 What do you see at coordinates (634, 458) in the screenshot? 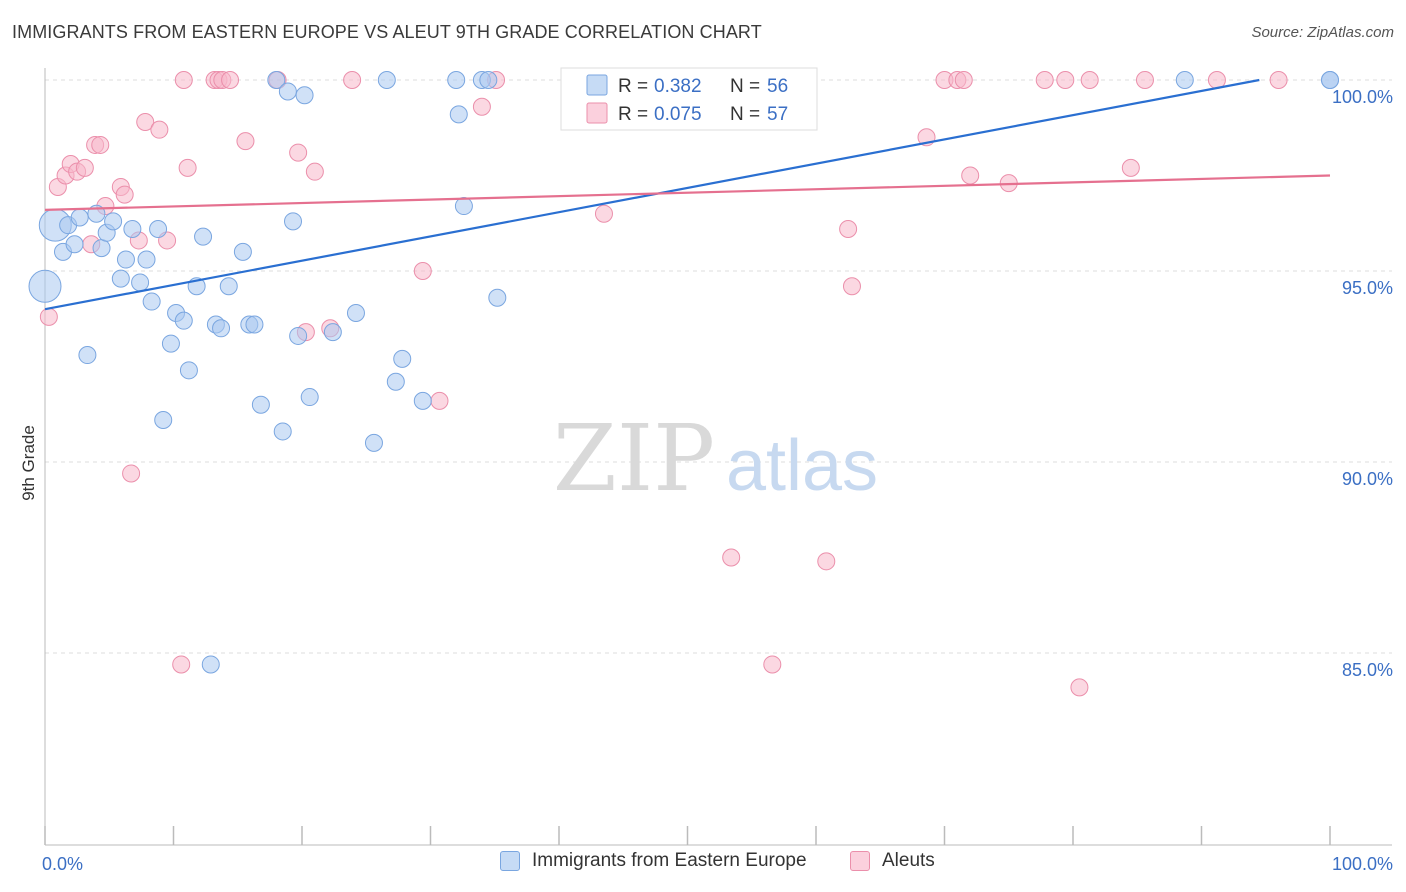
I see `watermark-zip: ZIP` at bounding box center [634, 458].